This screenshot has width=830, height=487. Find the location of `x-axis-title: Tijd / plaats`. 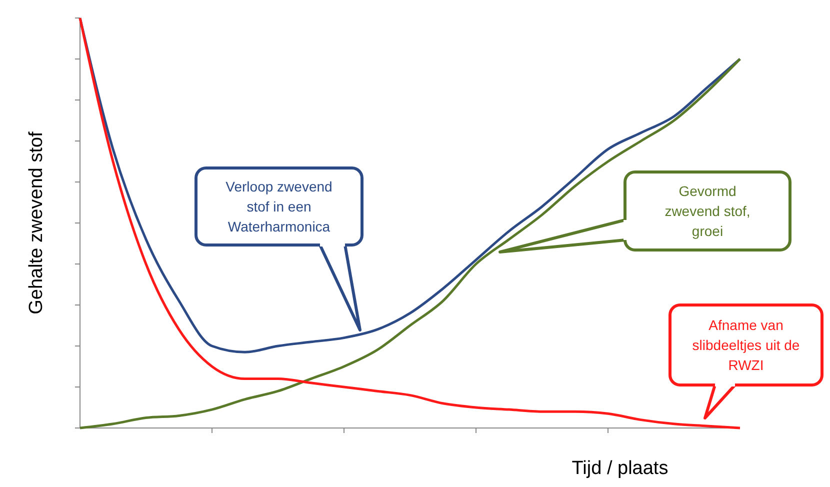

x-axis-title: Tijd / plaats is located at coordinates (620, 468).